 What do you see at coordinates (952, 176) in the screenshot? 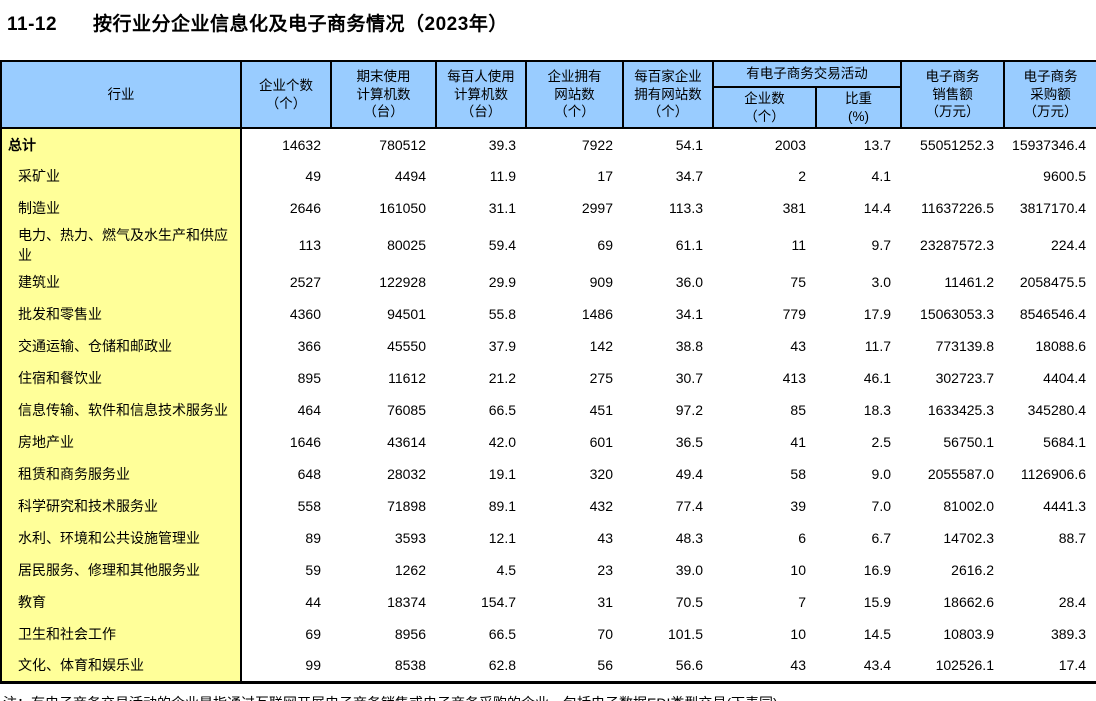
I see `cell-ecom-sales` at bounding box center [952, 176].